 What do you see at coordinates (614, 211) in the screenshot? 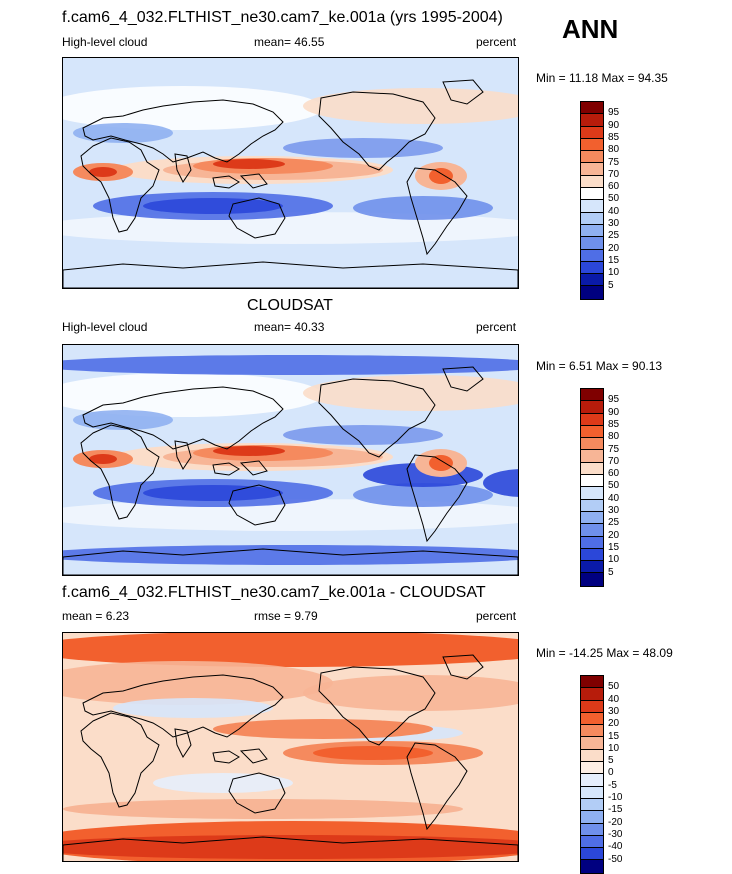
I see `colorbar-tick-label: 40` at bounding box center [614, 211].